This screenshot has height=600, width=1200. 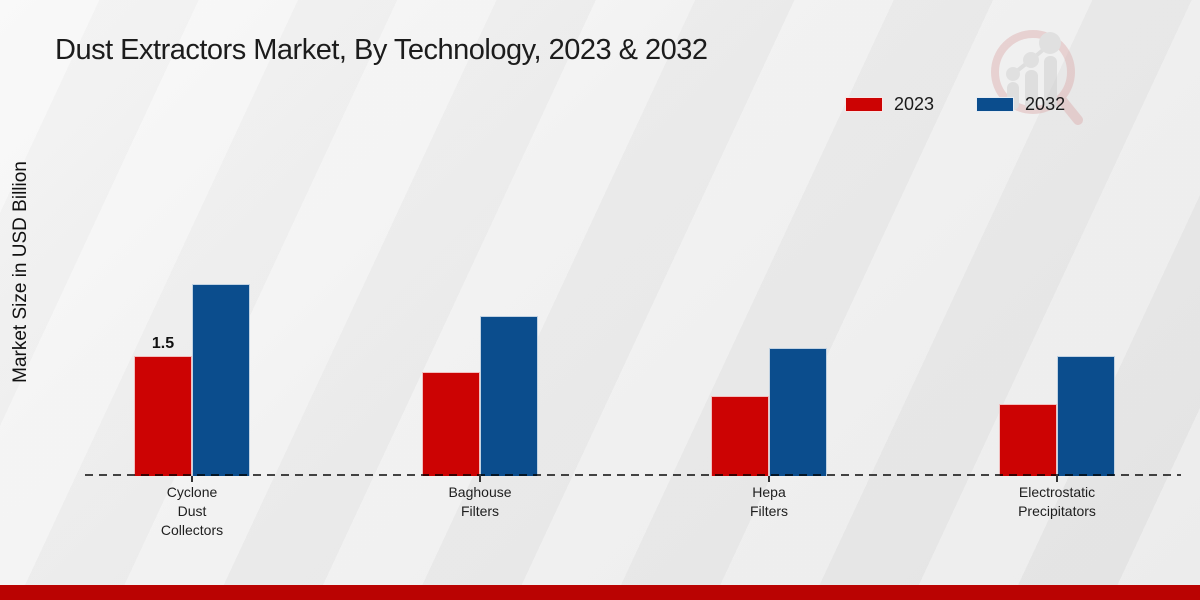 What do you see at coordinates (769, 479) in the screenshot?
I see `x-axis-tick-hepa-filters` at bounding box center [769, 479].